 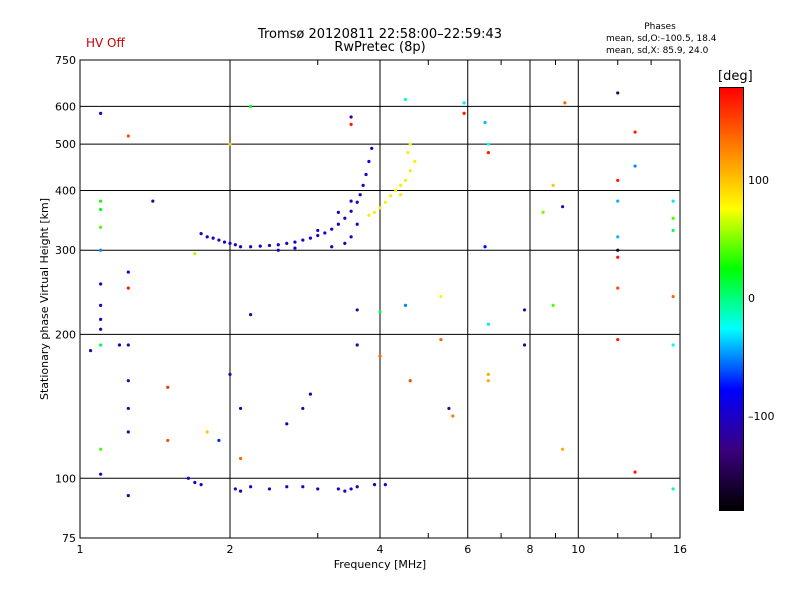 I want to click on x-tick-label: 6, so click(x=467, y=549).